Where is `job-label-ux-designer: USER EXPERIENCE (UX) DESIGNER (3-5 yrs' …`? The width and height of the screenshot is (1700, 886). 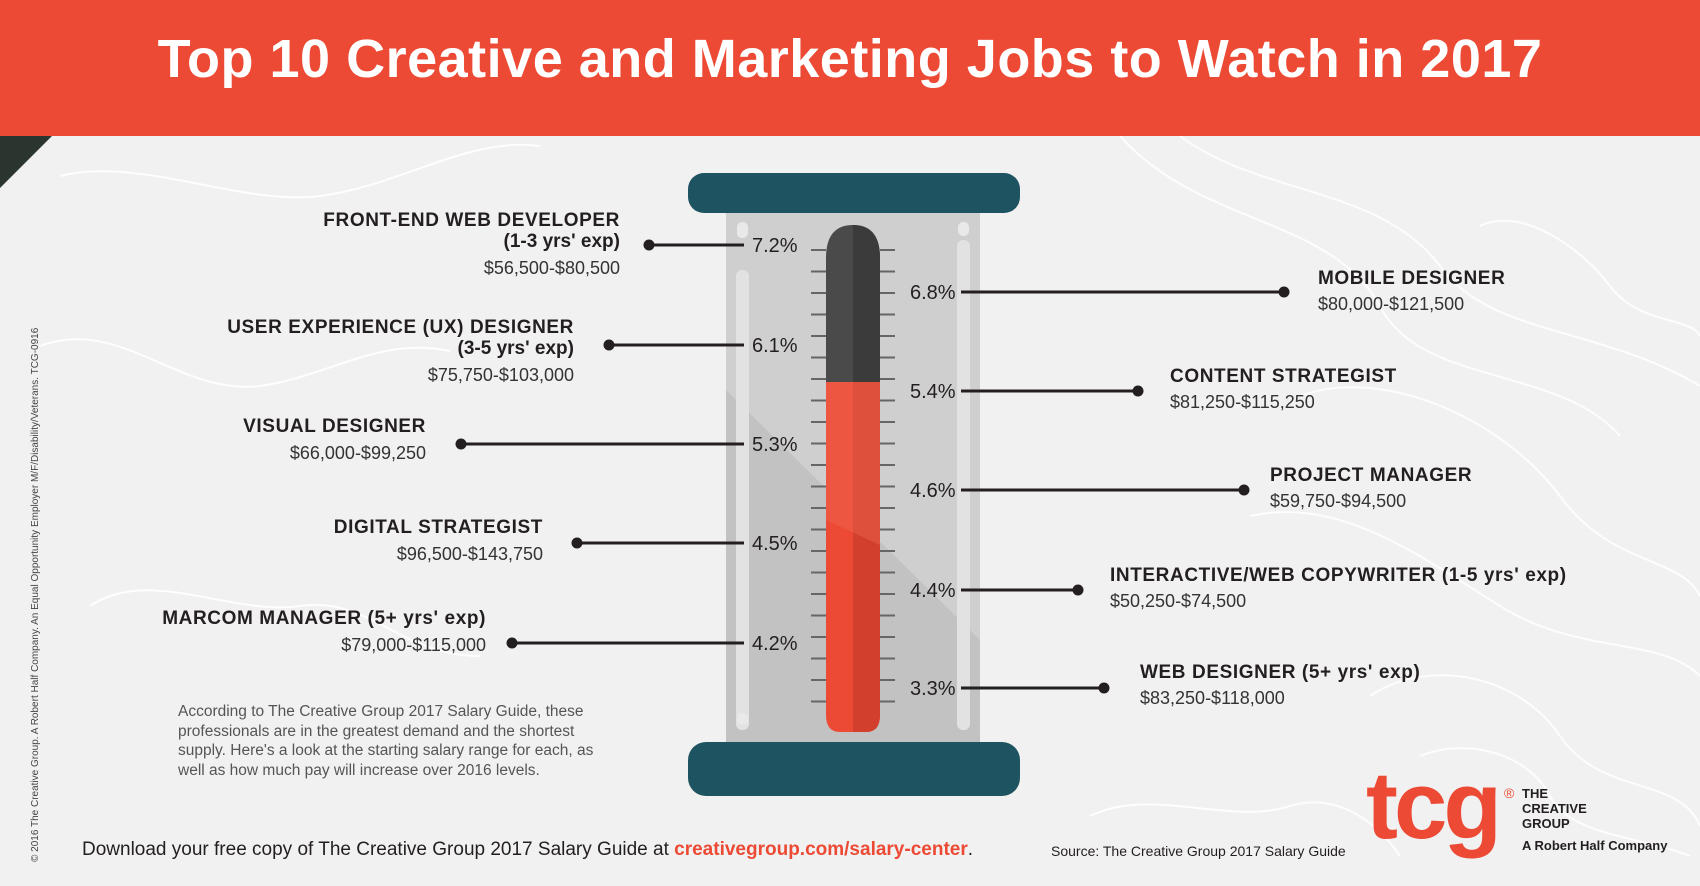
job-label-ux-designer: USER EXPERIENCE (UX) DESIGNER (3-5 yrs' … is located at coordinates (400, 351).